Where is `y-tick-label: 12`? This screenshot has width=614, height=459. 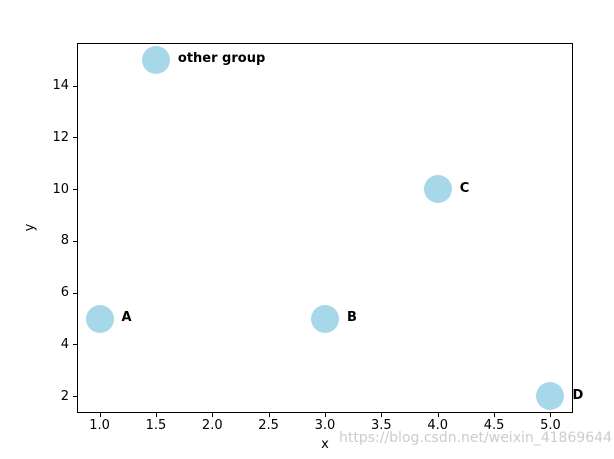
y-tick-label: 12 is located at coordinates (60, 137).